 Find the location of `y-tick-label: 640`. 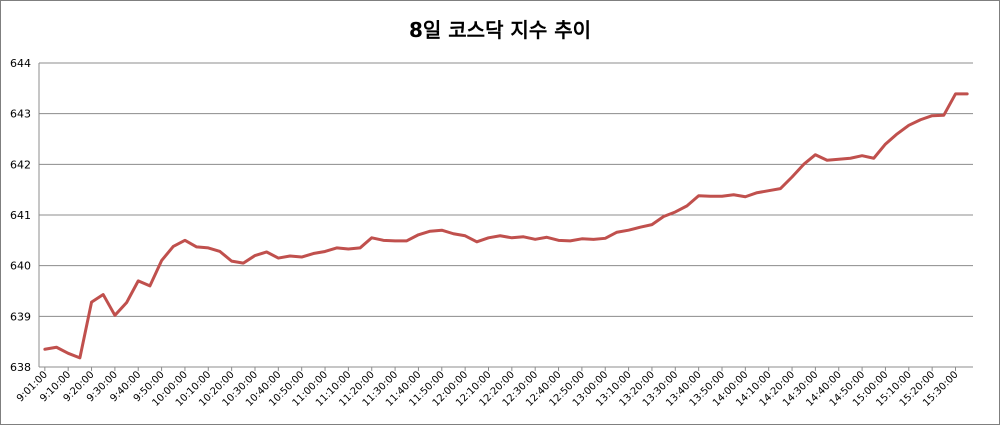

y-tick-label: 640 is located at coordinates (20, 266).